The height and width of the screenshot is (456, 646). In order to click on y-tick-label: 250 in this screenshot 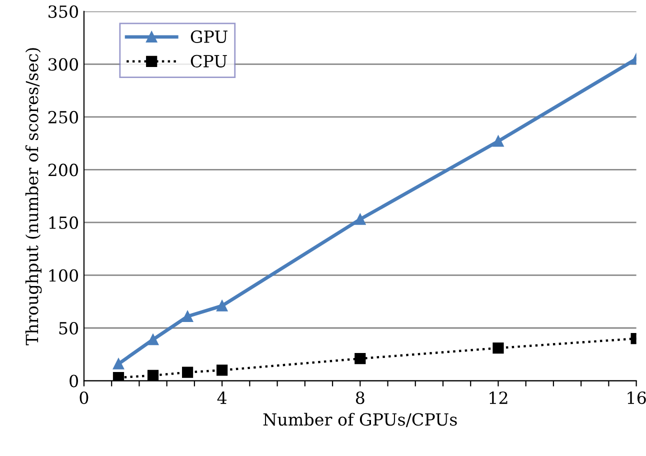, I will do `click(63, 117)`.